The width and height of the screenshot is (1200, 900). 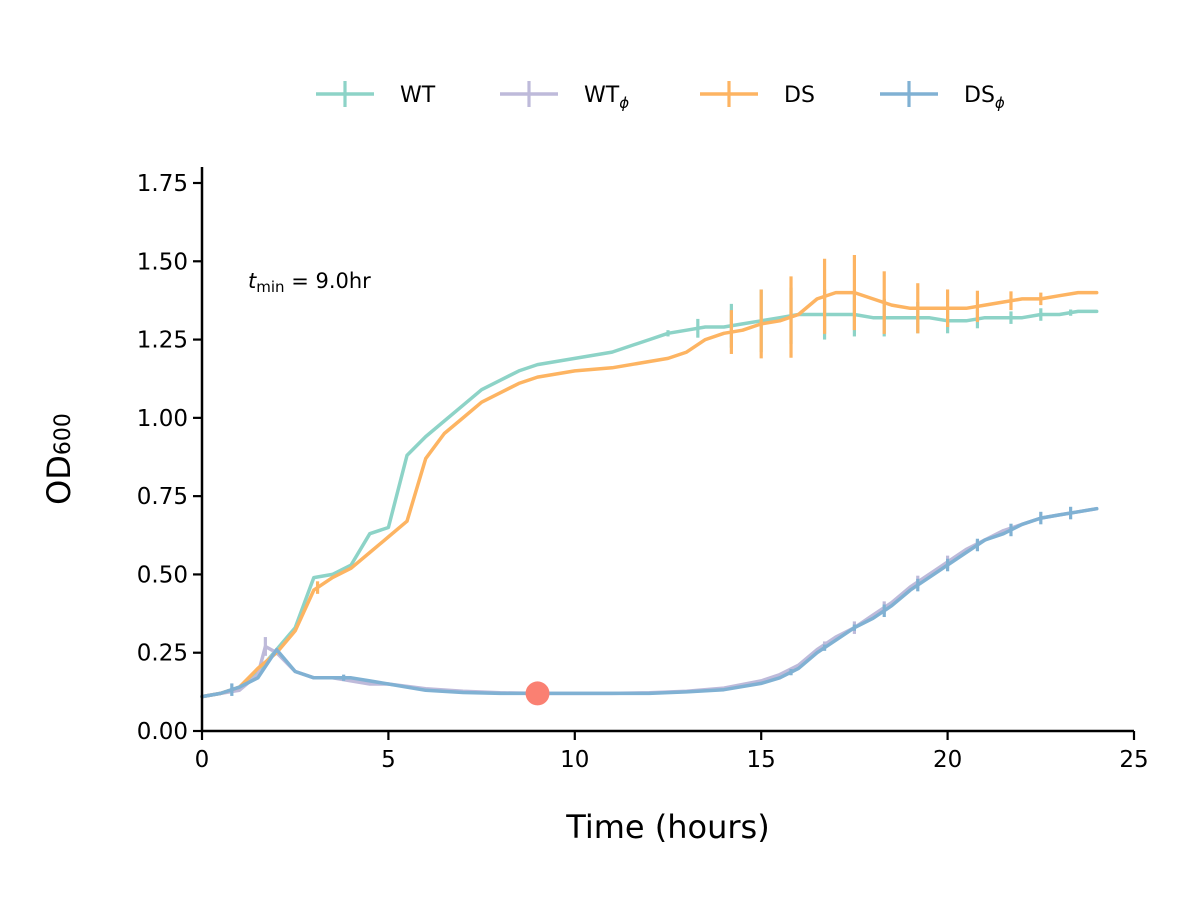 What do you see at coordinates (252, 281) in the screenshot?
I see `tmin-annotation-var: t` at bounding box center [252, 281].